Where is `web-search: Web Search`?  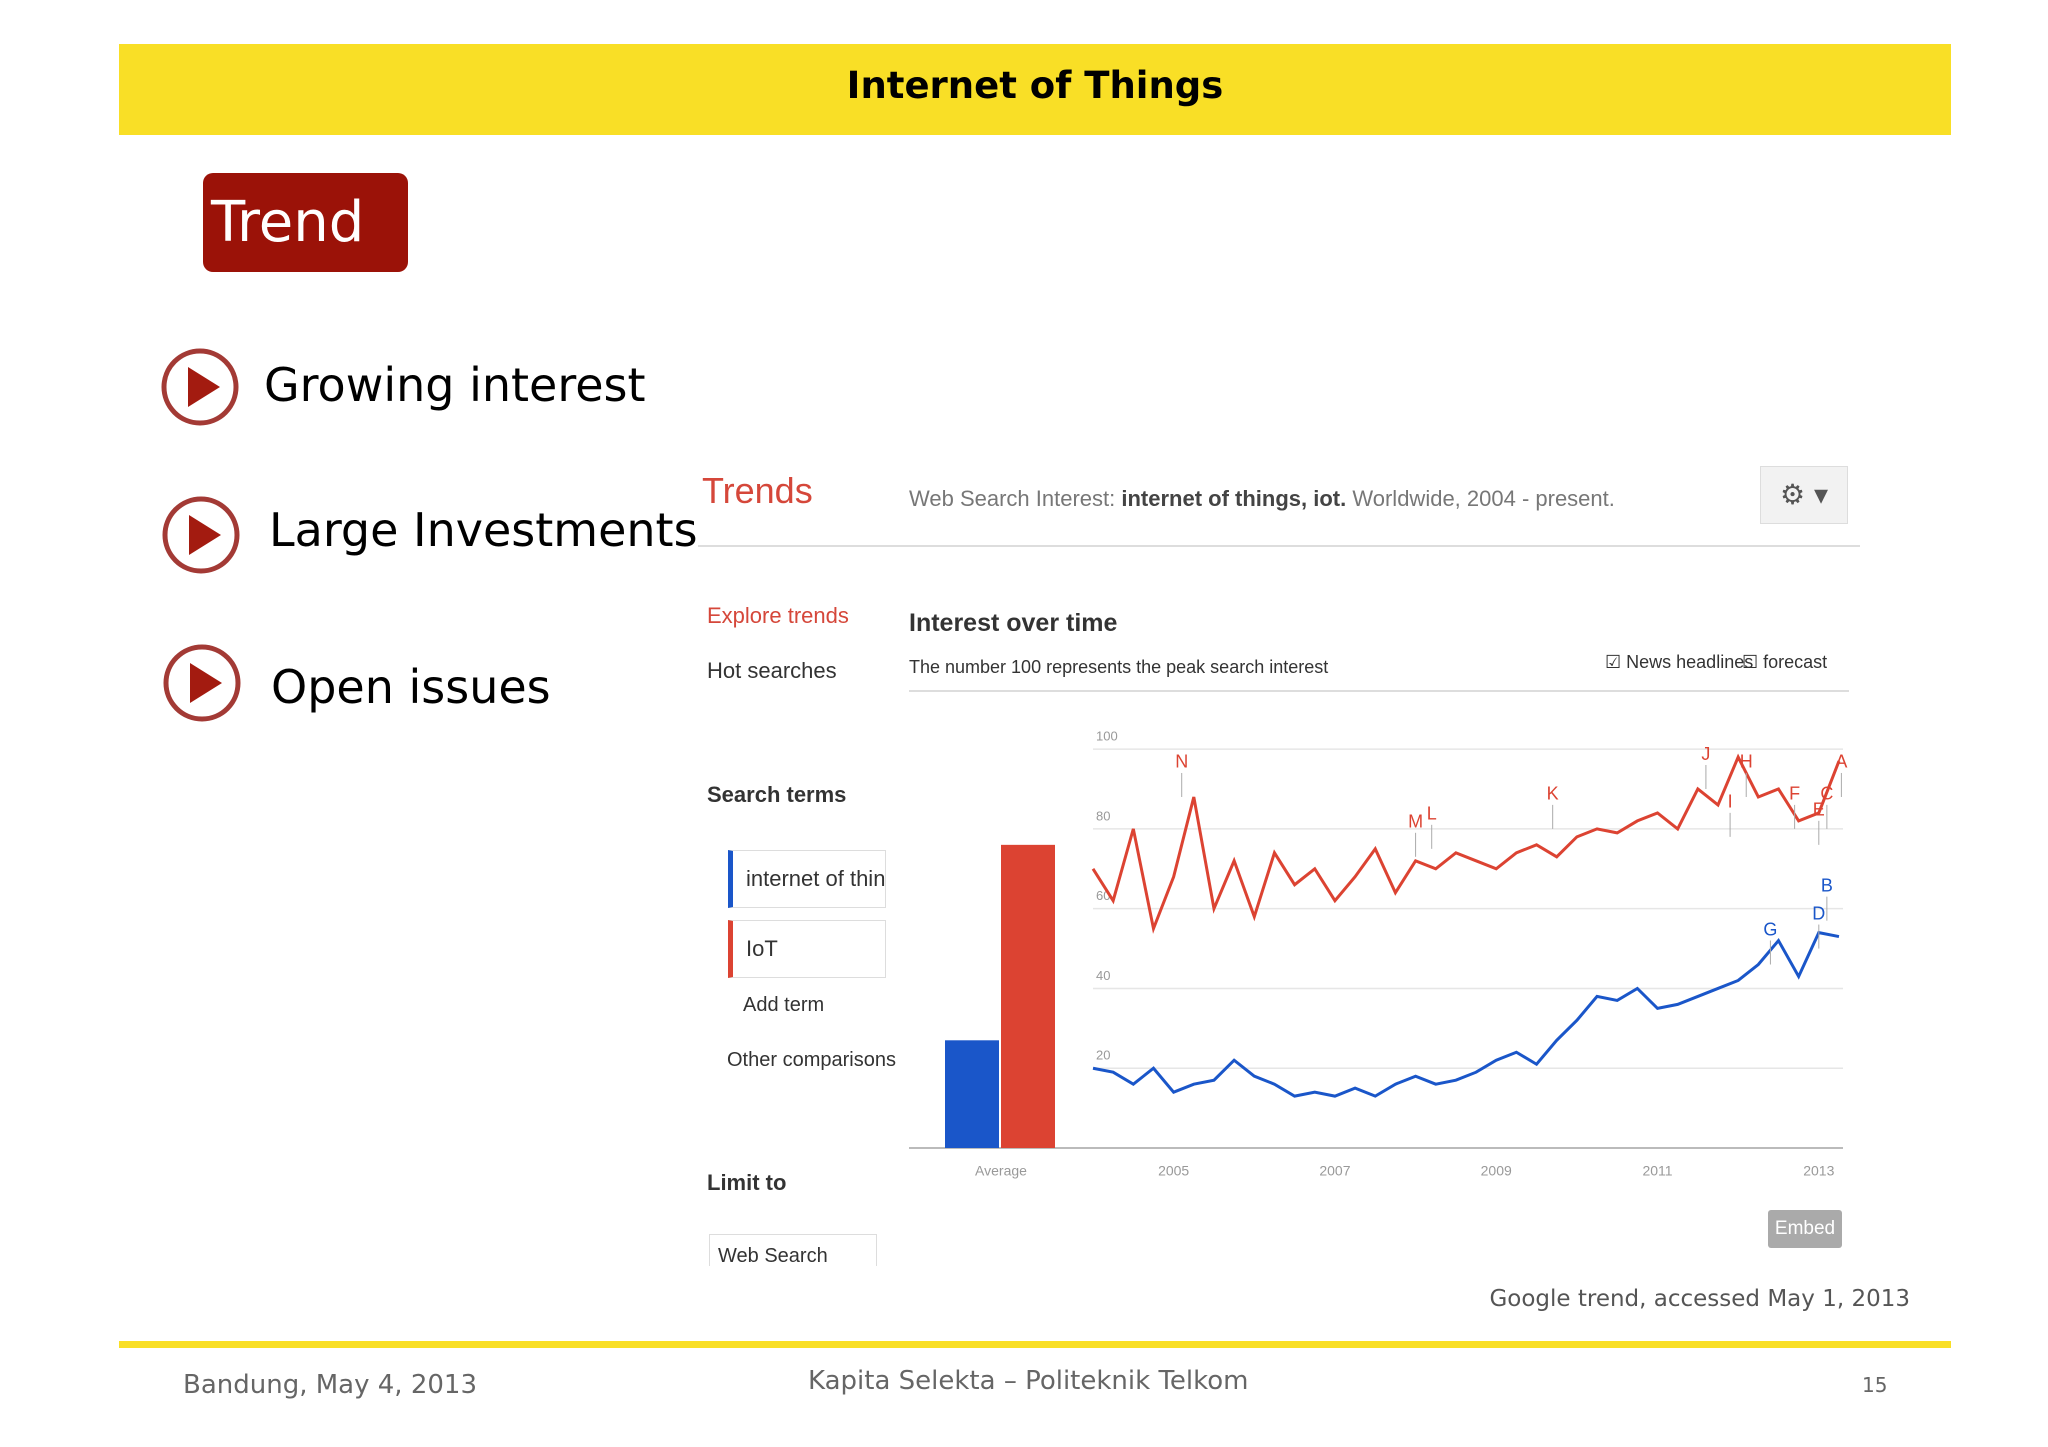 web-search: Web Search is located at coordinates (793, 1250).